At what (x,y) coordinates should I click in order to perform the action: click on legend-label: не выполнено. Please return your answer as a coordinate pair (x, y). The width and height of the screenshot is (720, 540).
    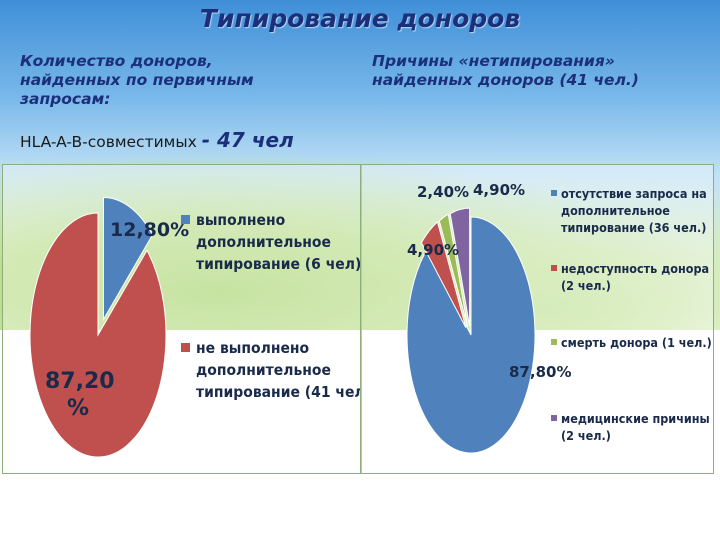
    Looking at the image, I should click on (252, 348).